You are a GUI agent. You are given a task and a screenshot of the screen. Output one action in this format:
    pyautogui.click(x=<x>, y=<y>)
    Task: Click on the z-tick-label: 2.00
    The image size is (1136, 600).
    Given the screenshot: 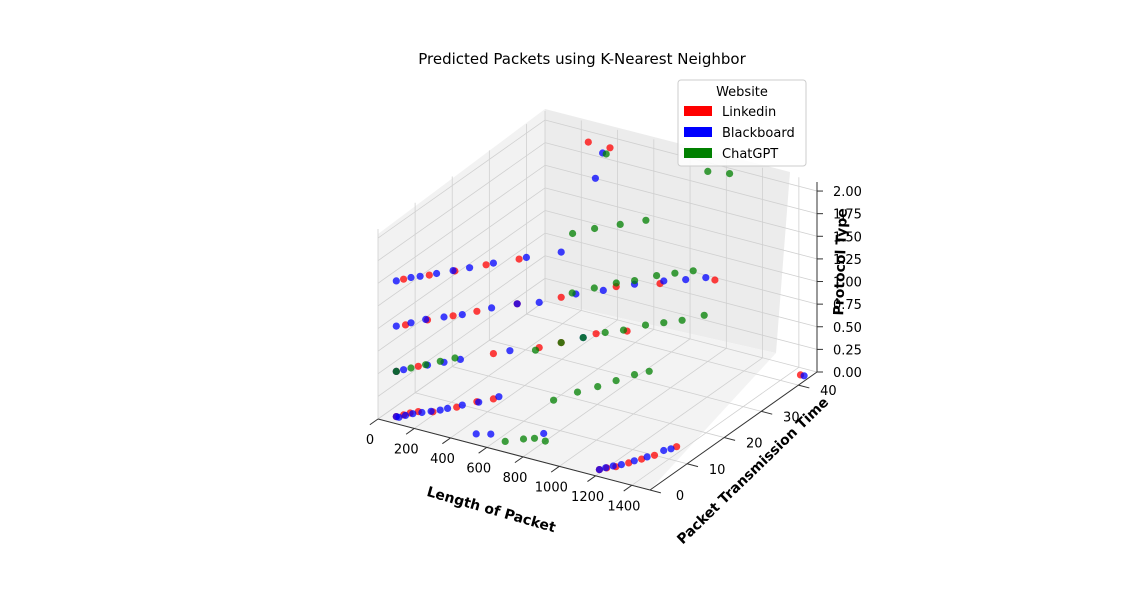 What is the action you would take?
    pyautogui.click(x=847, y=192)
    